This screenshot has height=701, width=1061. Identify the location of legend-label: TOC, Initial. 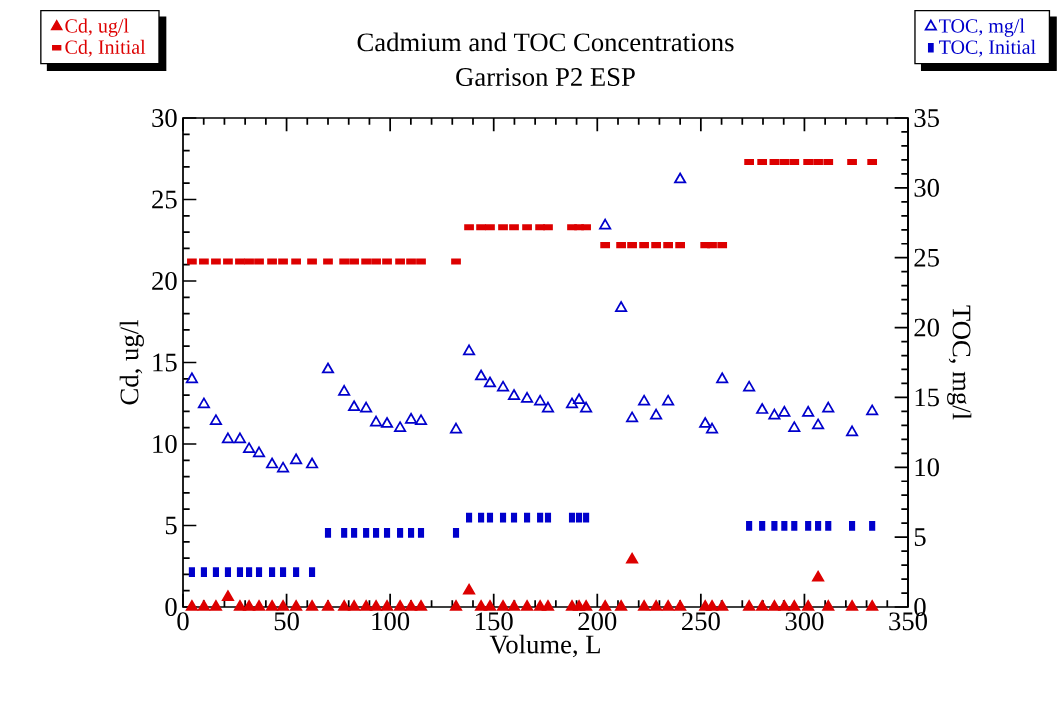
(987, 48).